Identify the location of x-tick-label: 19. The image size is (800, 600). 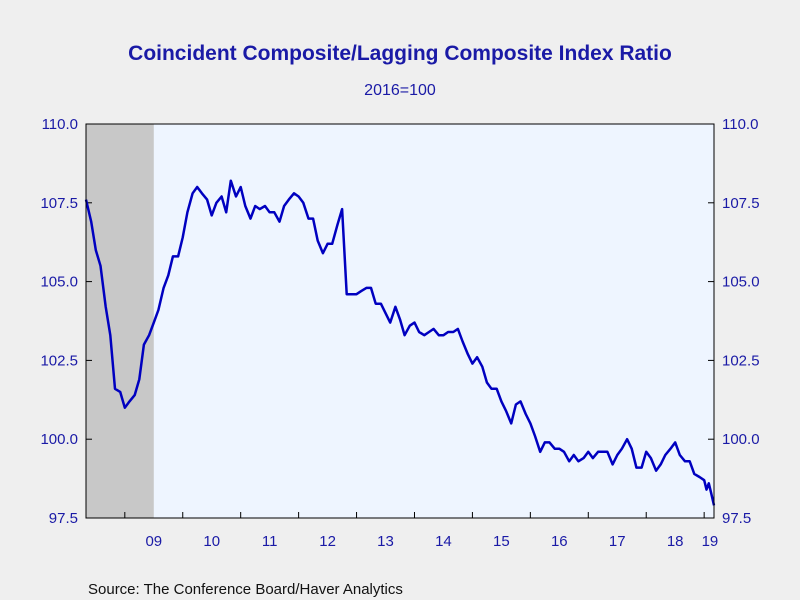
(710, 541).